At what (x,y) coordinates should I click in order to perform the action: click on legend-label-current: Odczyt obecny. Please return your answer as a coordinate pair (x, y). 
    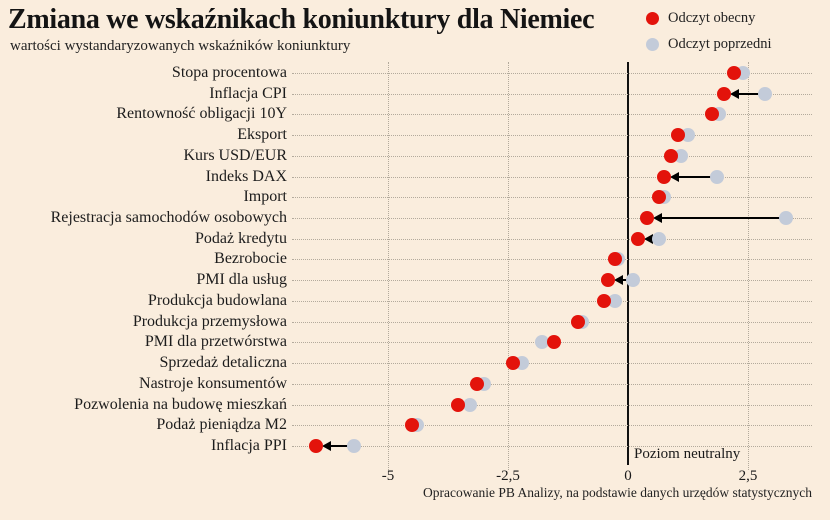
    Looking at the image, I should click on (712, 17).